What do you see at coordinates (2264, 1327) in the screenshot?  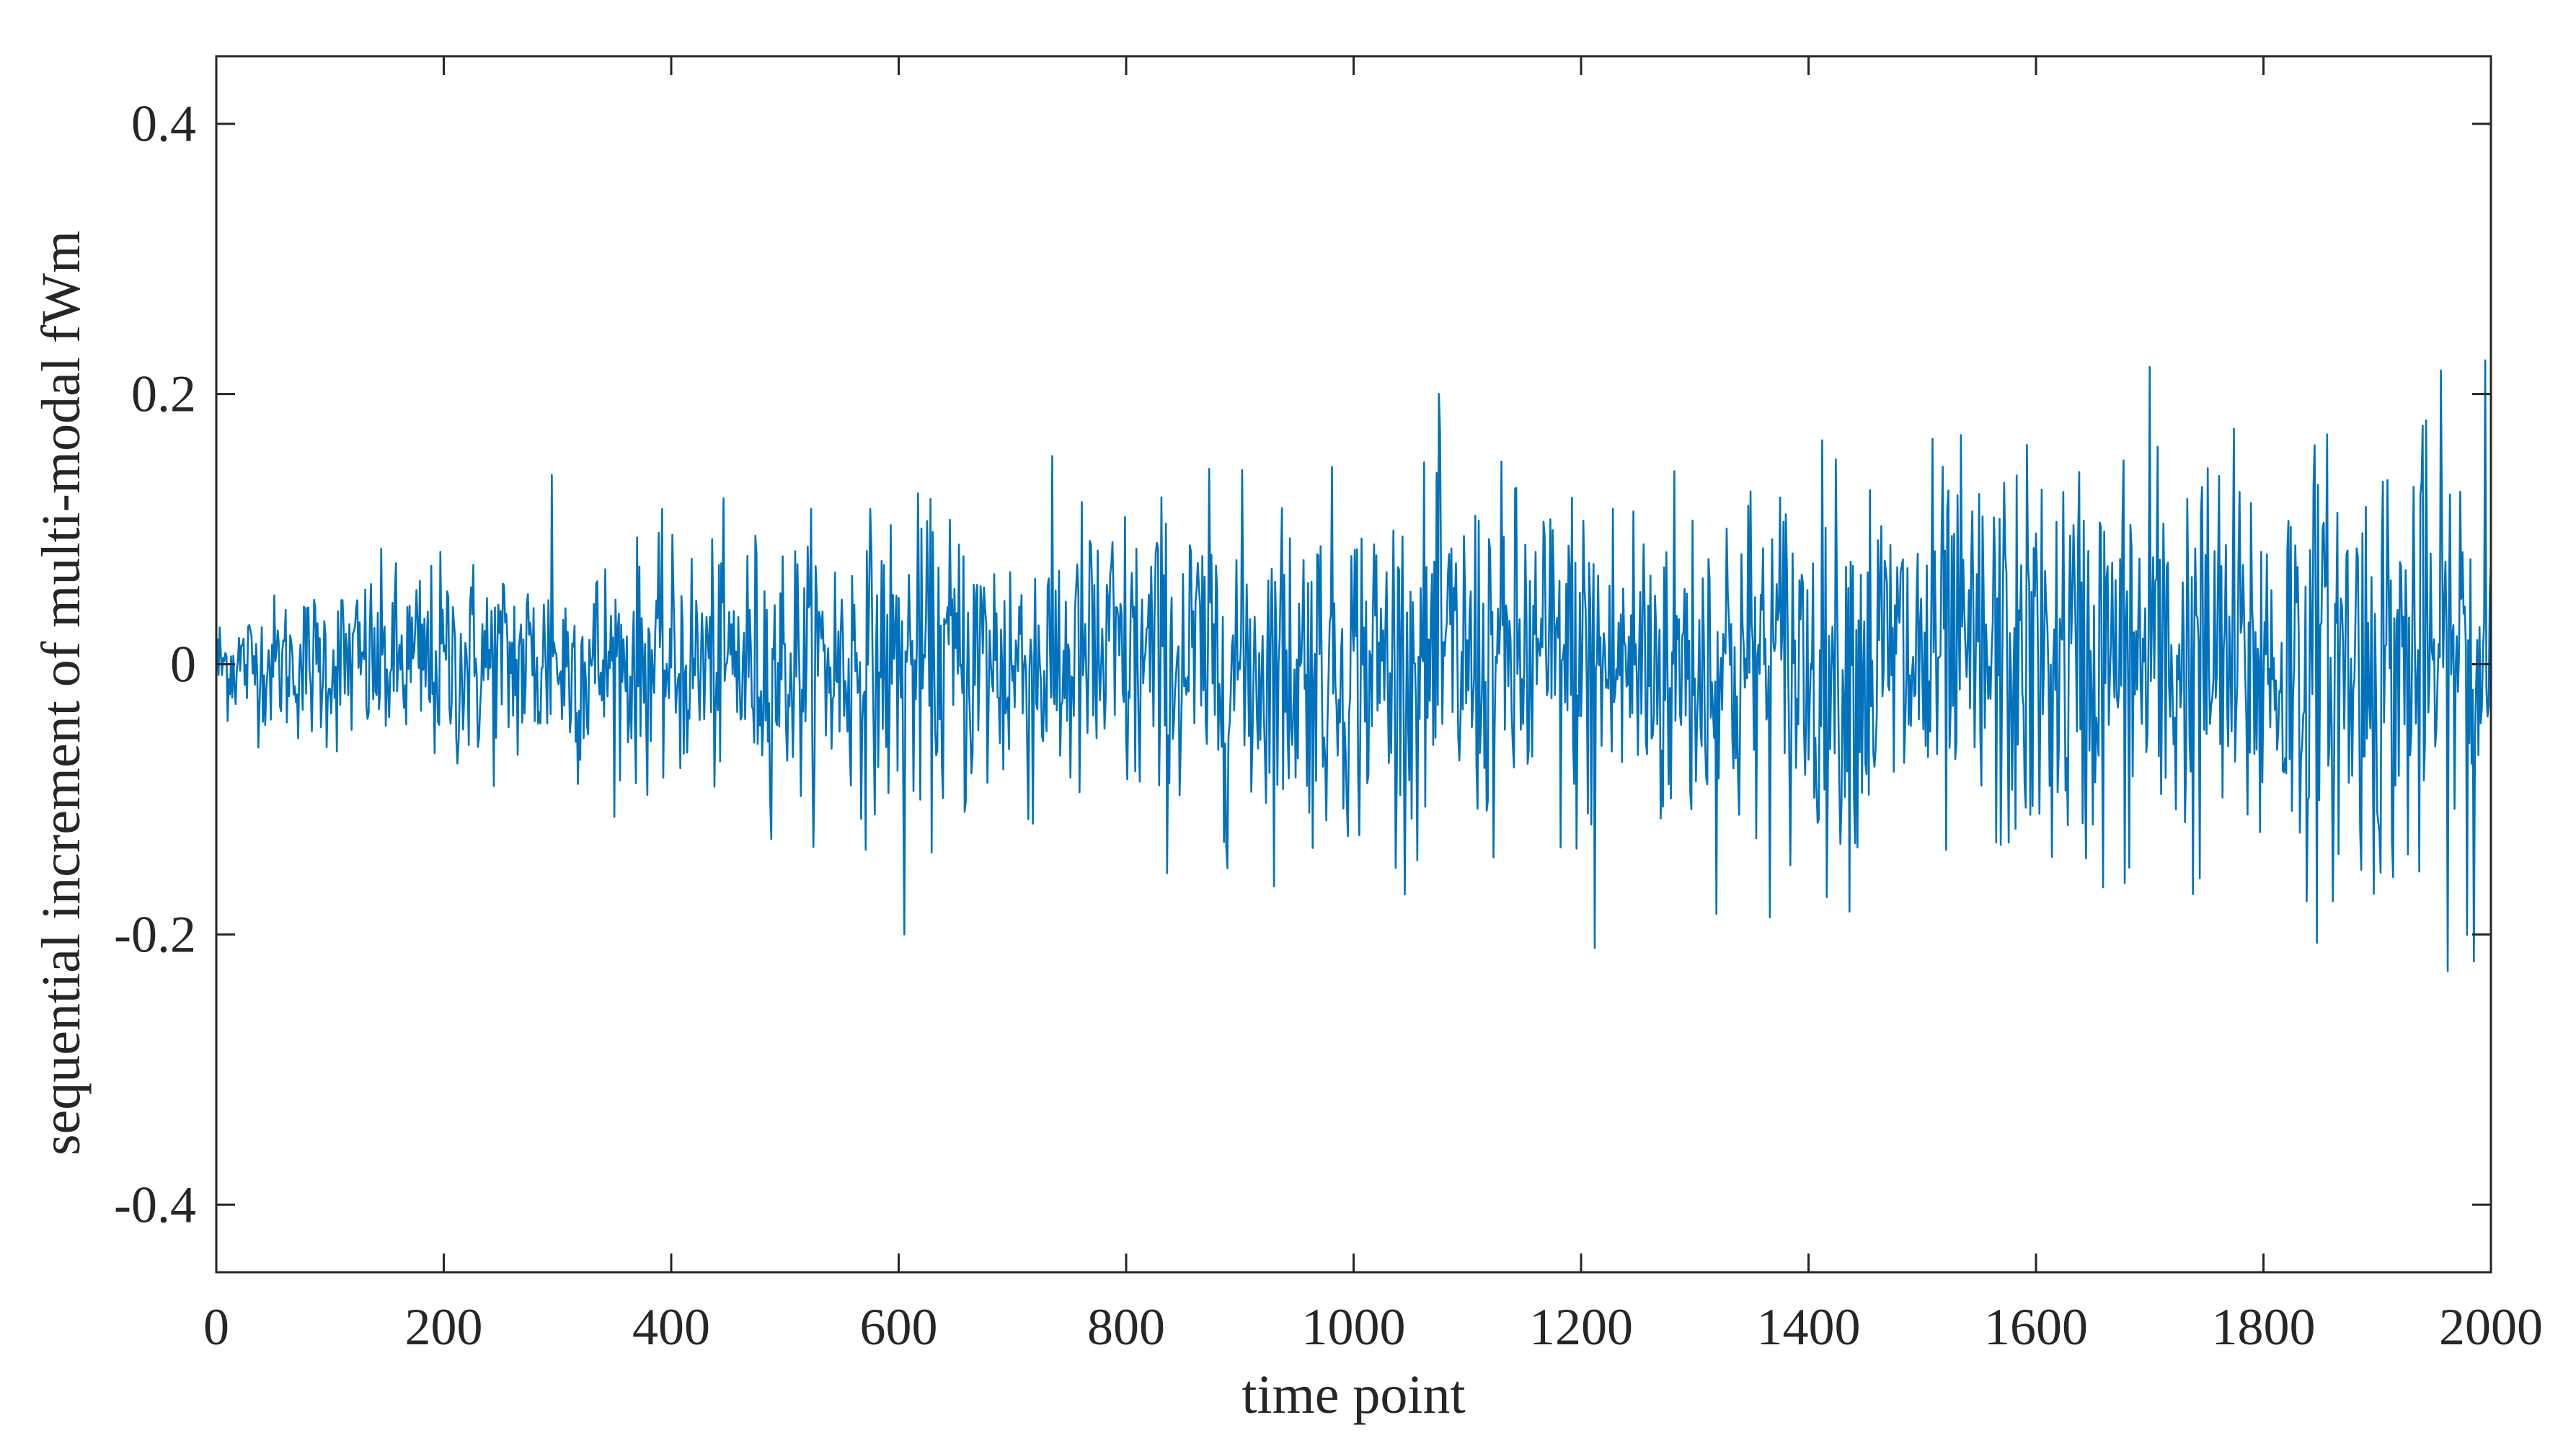 I see `x-tick-label: 1800` at bounding box center [2264, 1327].